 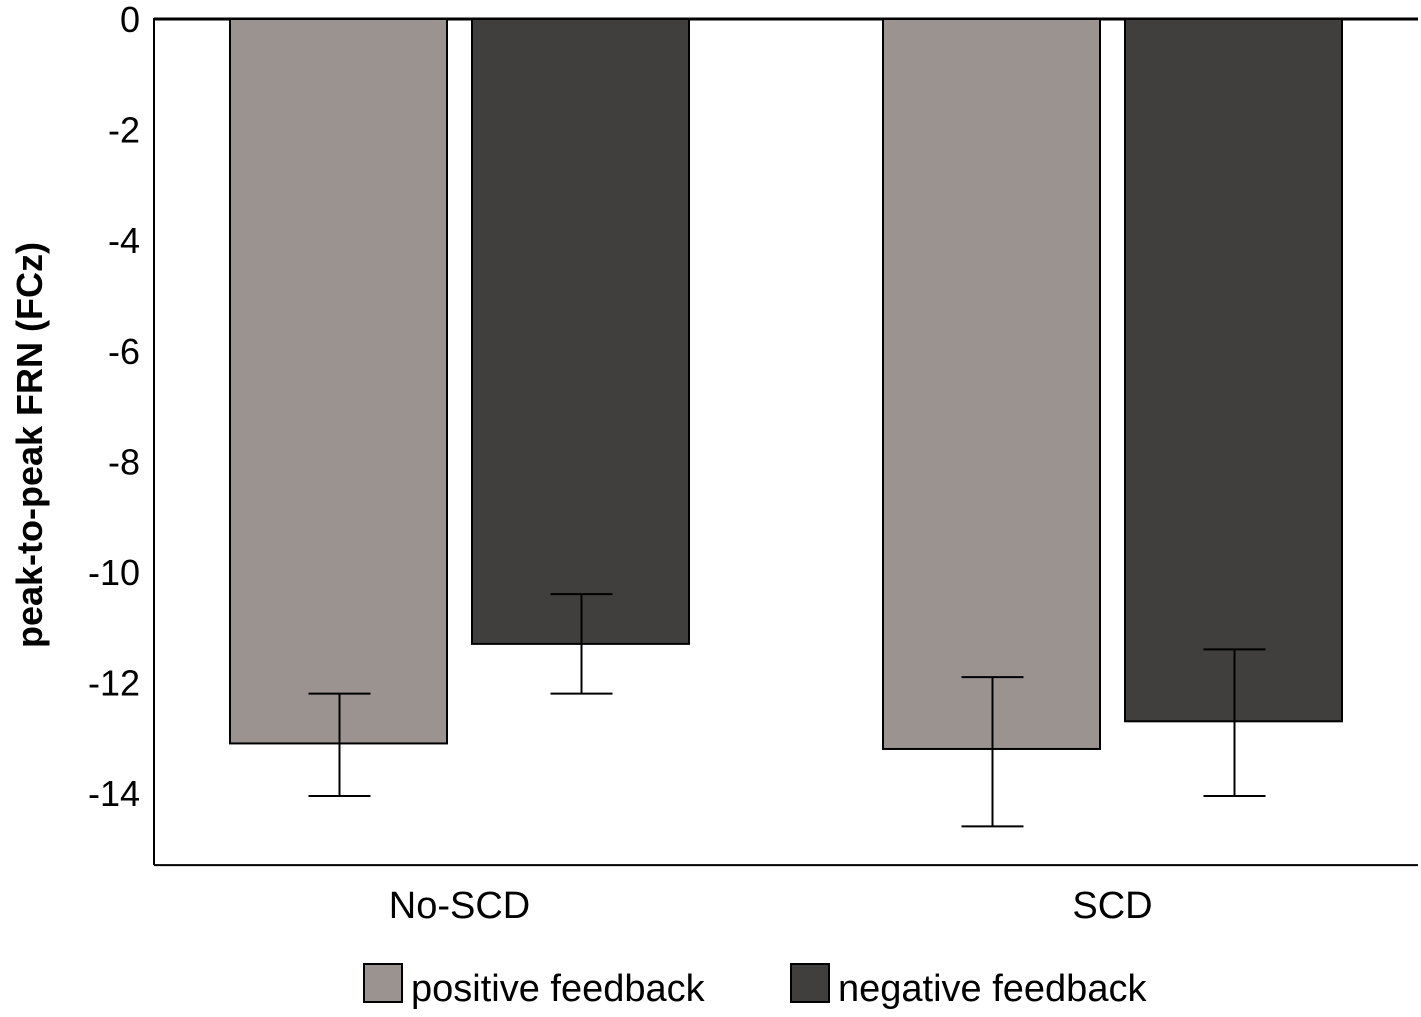 What do you see at coordinates (1112, 906) in the screenshot?
I see `x-category-label: SCD` at bounding box center [1112, 906].